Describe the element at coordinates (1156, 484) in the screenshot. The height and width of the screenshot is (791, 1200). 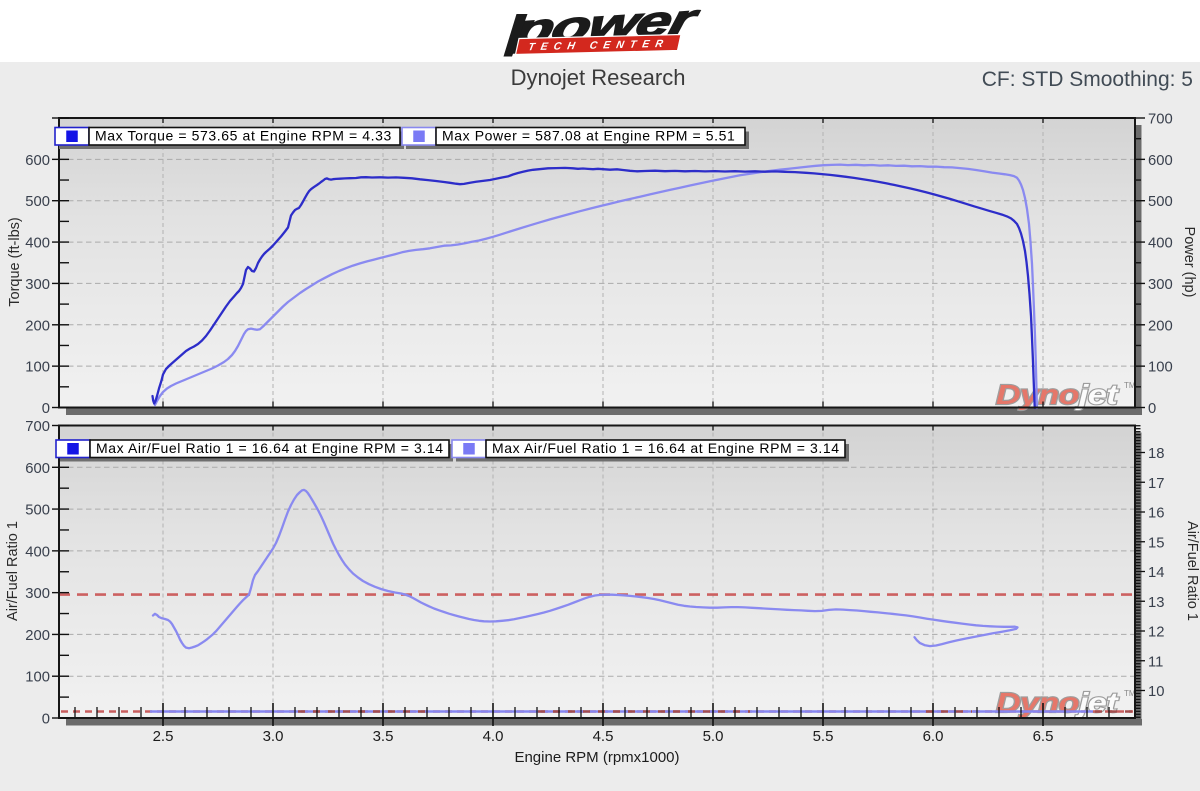
I see `svg-text: 17` at that location.